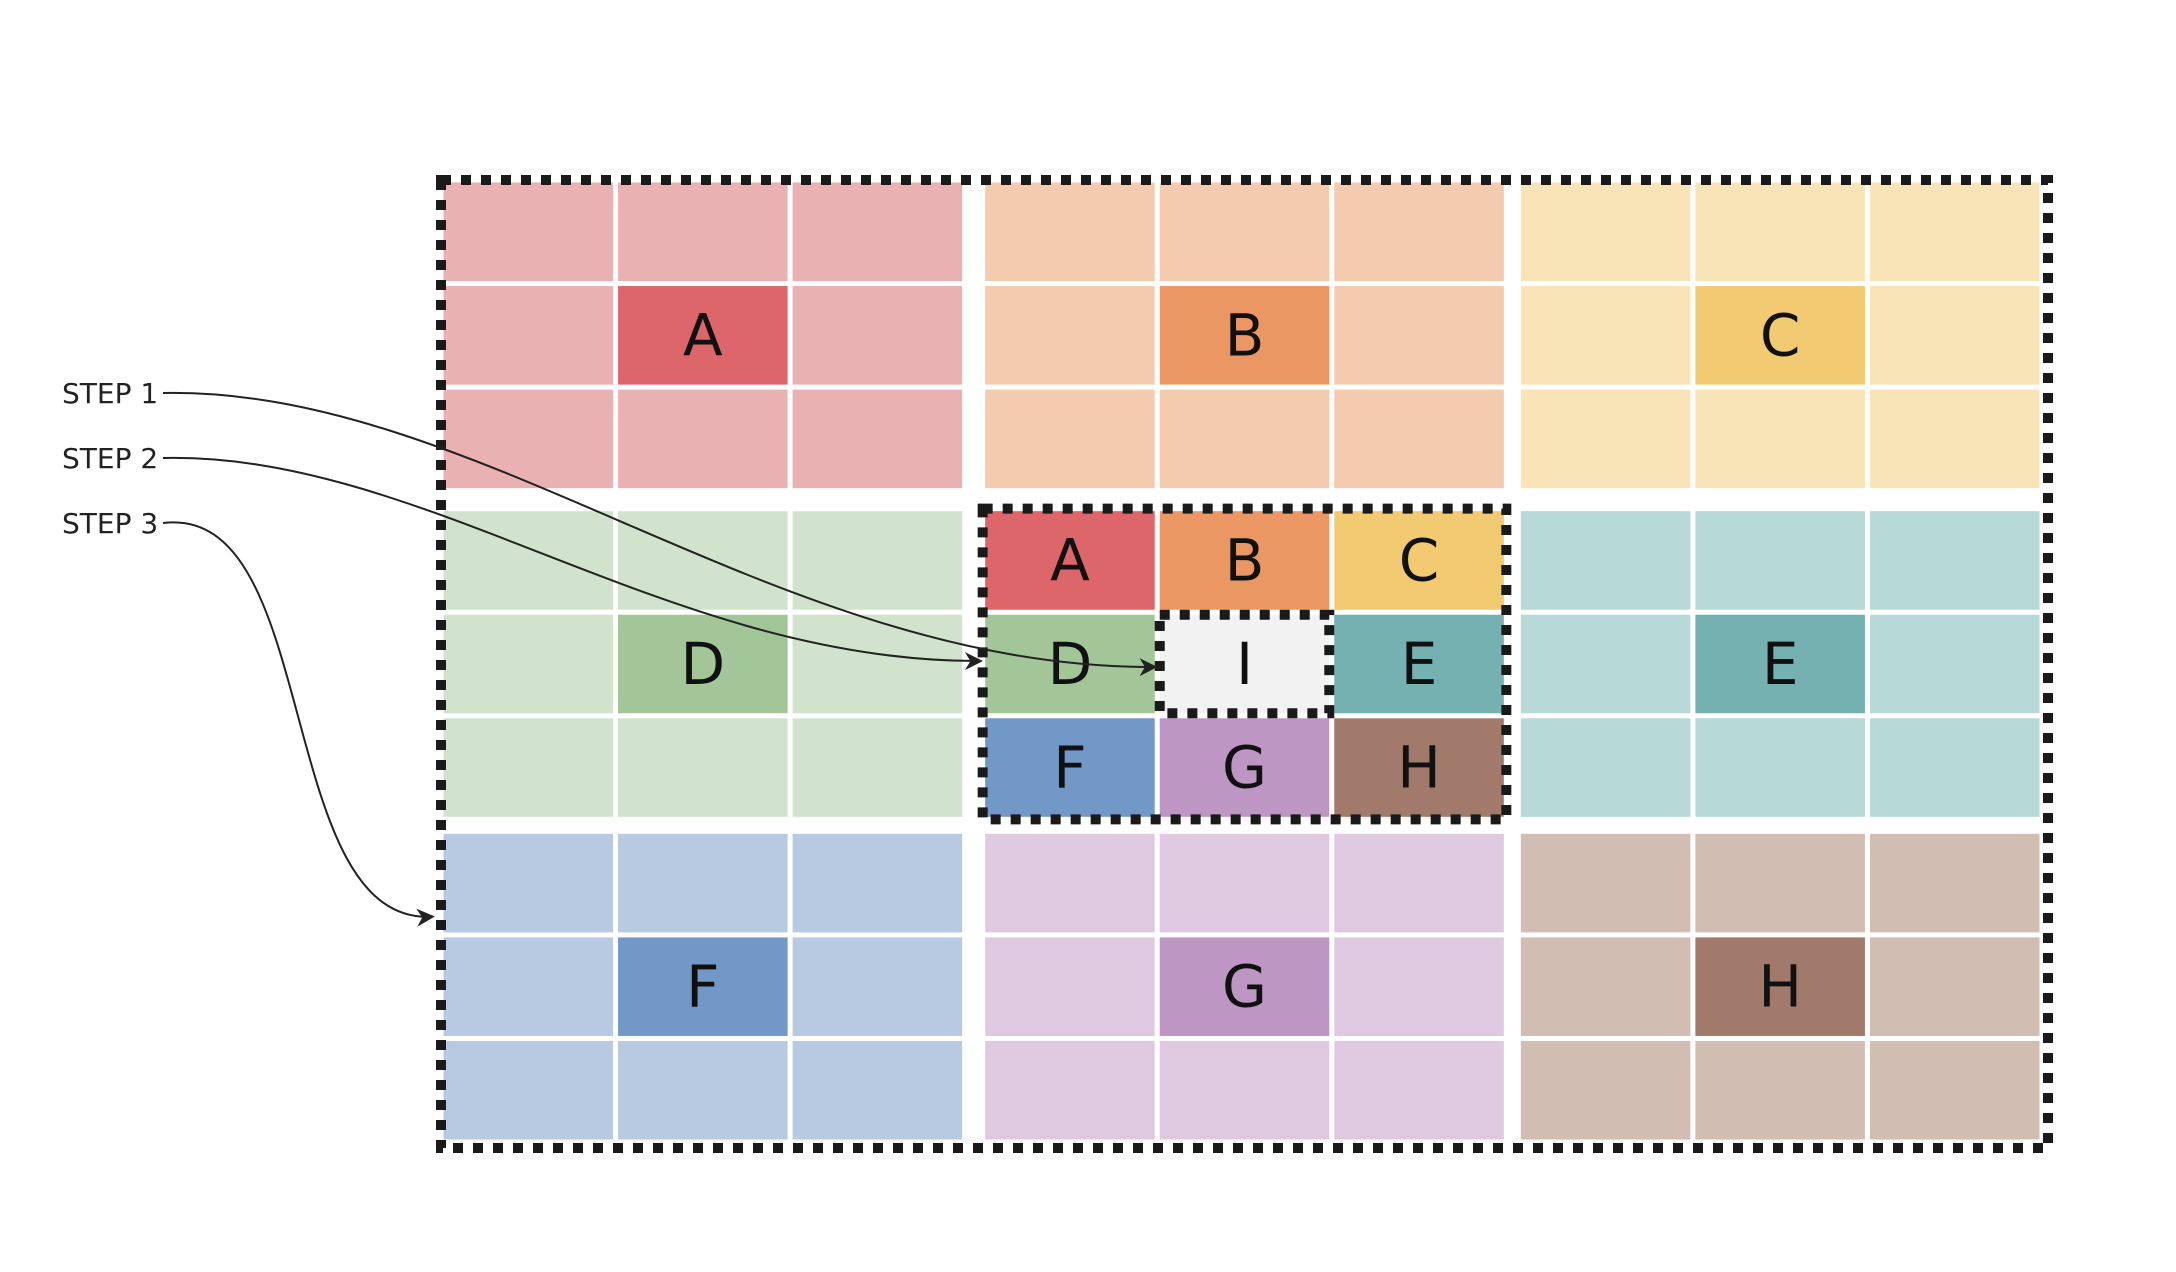 Image resolution: width=2176 pixels, height=1272 pixels. I want to click on step-label-3: STEP 3, so click(110, 523).